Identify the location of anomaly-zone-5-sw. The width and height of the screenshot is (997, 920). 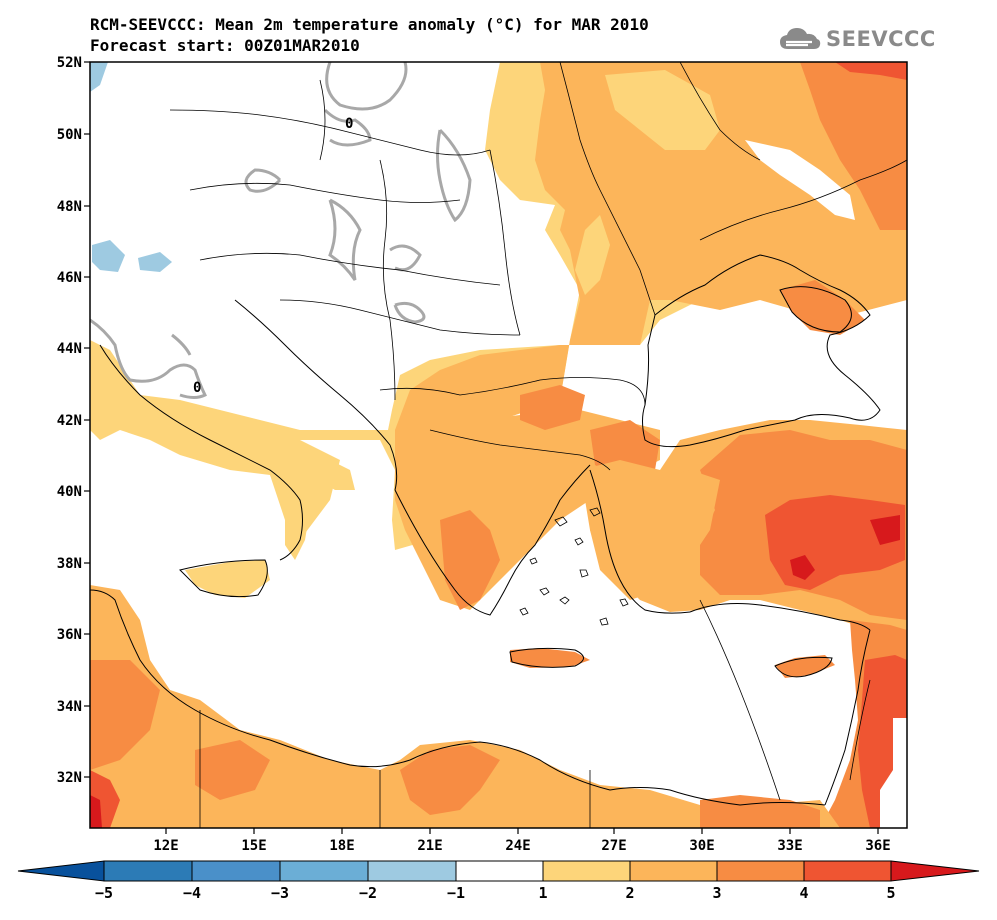
(96, 811).